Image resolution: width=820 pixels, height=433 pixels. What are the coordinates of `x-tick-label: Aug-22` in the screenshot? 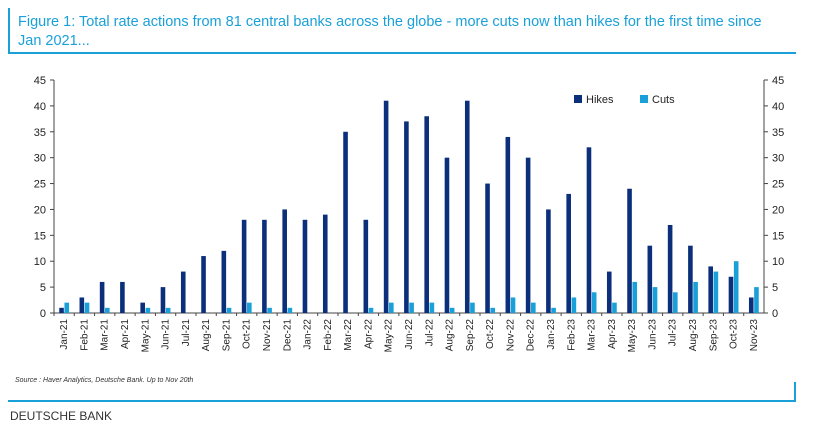 It's located at (450, 335).